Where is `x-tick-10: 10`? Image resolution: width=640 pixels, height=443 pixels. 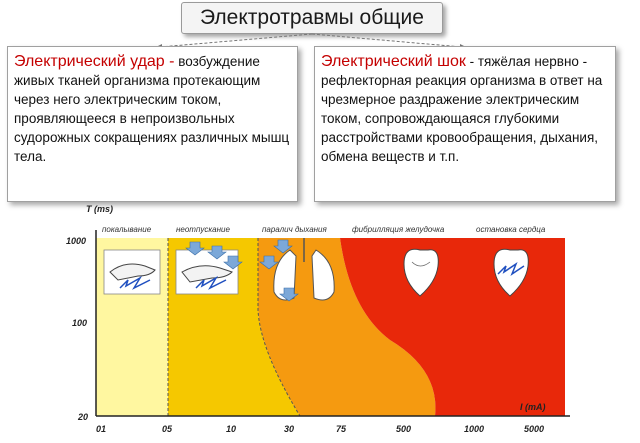
x-tick-10: 10 is located at coordinates (231, 429).